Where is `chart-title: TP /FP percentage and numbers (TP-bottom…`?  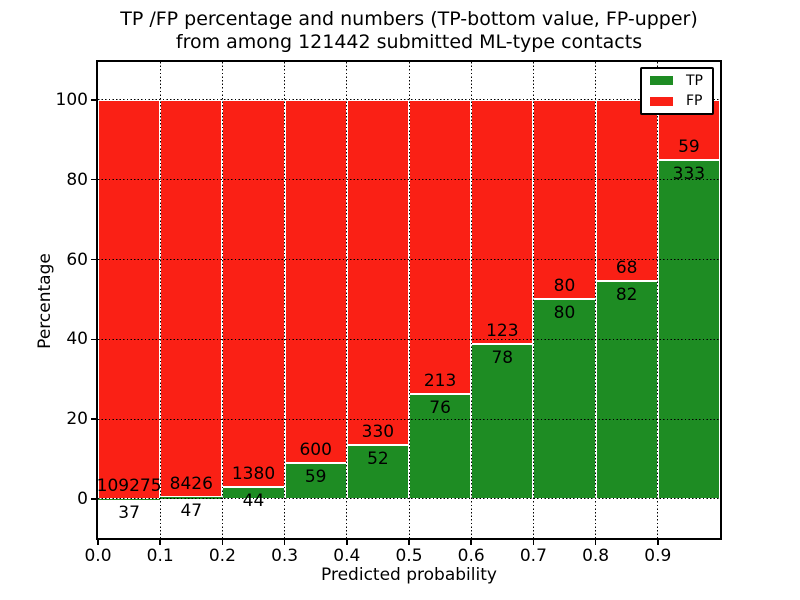 chart-title: TP /FP percentage and numbers (TP-bottom… is located at coordinates (409, 31).